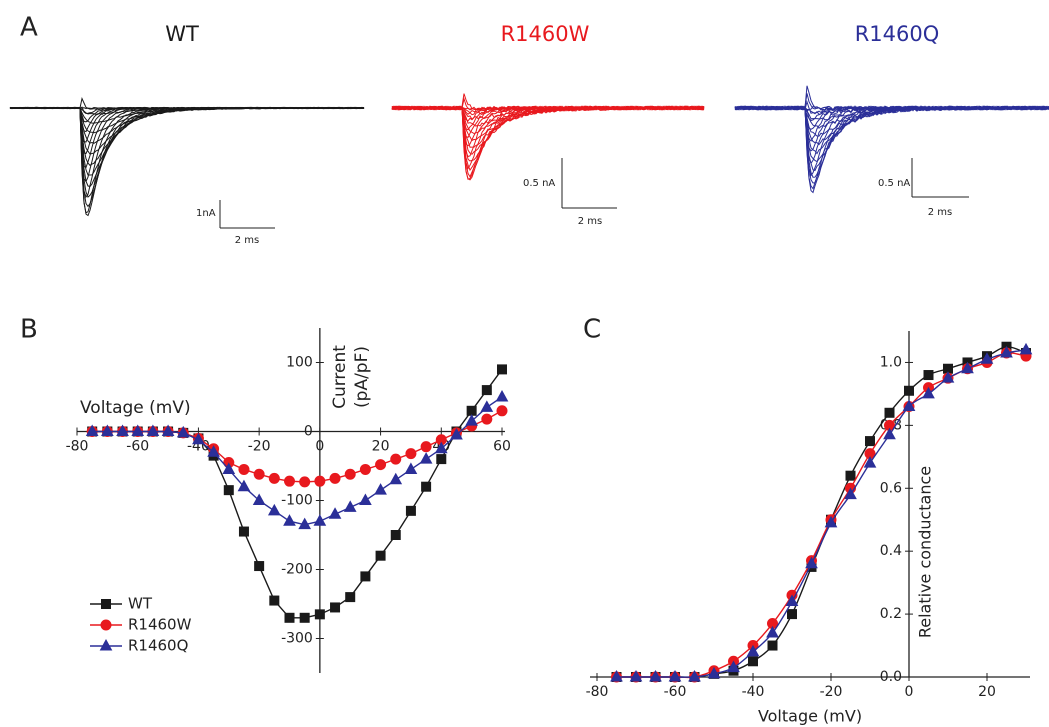  I want to click on x-tick-label: 20, so click(987, 692).